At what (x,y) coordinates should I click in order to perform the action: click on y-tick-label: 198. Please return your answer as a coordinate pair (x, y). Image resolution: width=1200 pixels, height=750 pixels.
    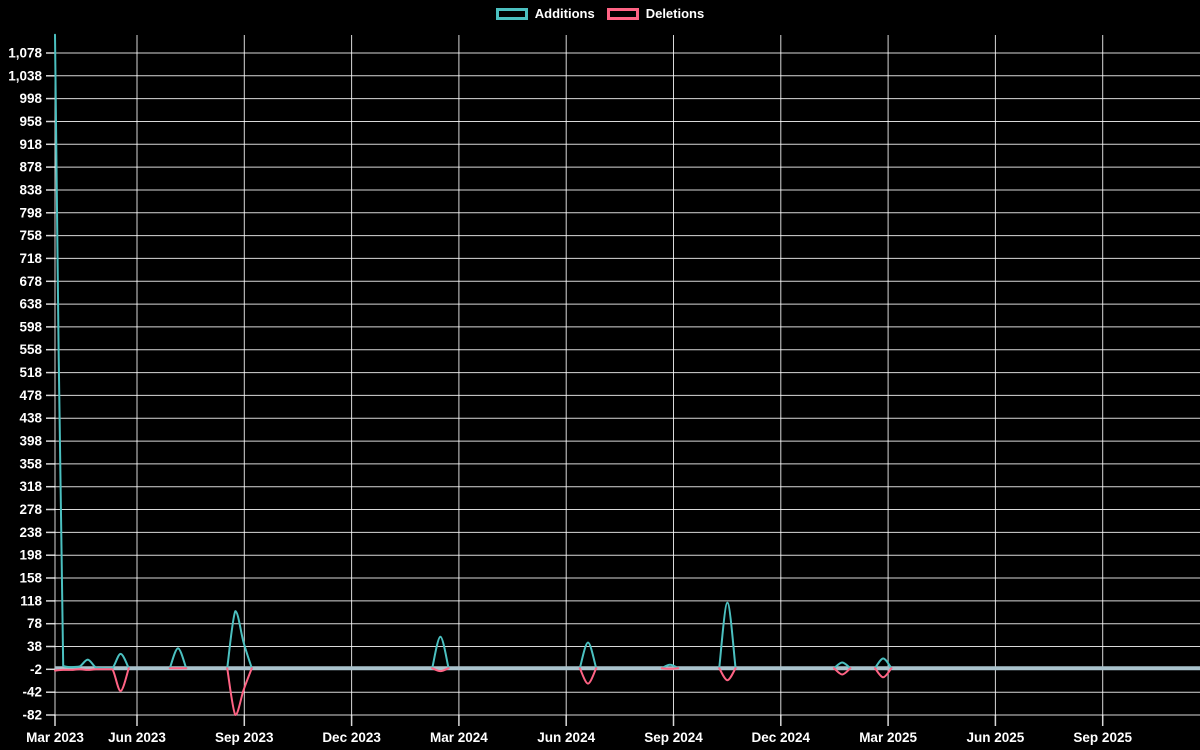
    Looking at the image, I should click on (30, 555).